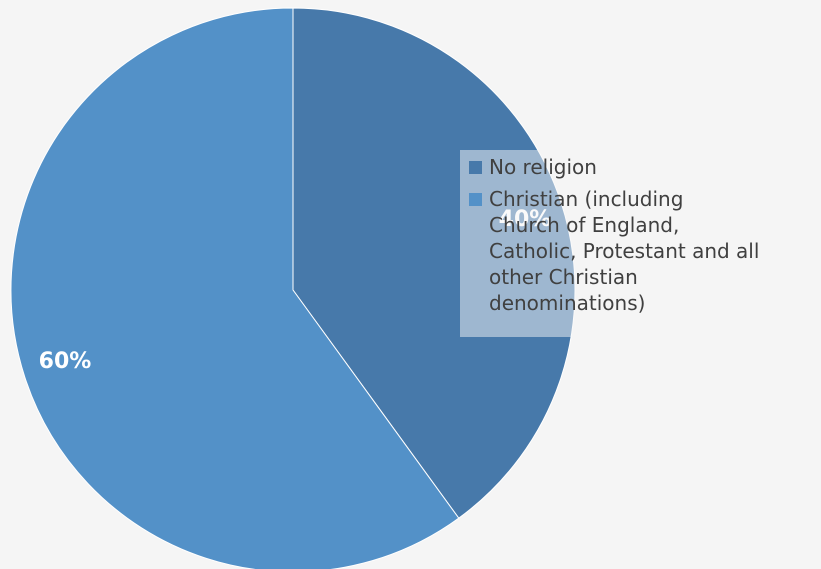  What do you see at coordinates (475, 167) in the screenshot?
I see `legend-swatch-no-religion` at bounding box center [475, 167].